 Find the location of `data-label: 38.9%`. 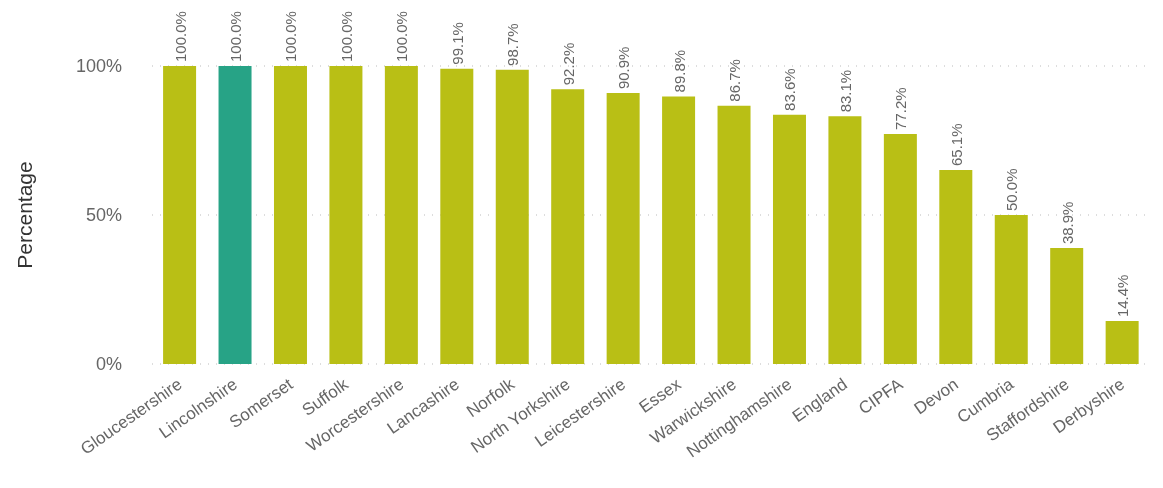

data-label: 38.9% is located at coordinates (1067, 223).